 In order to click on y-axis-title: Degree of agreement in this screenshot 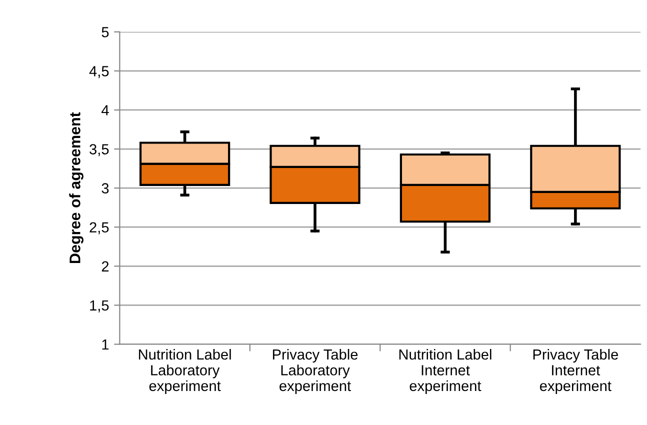, I will do `click(76, 188)`.